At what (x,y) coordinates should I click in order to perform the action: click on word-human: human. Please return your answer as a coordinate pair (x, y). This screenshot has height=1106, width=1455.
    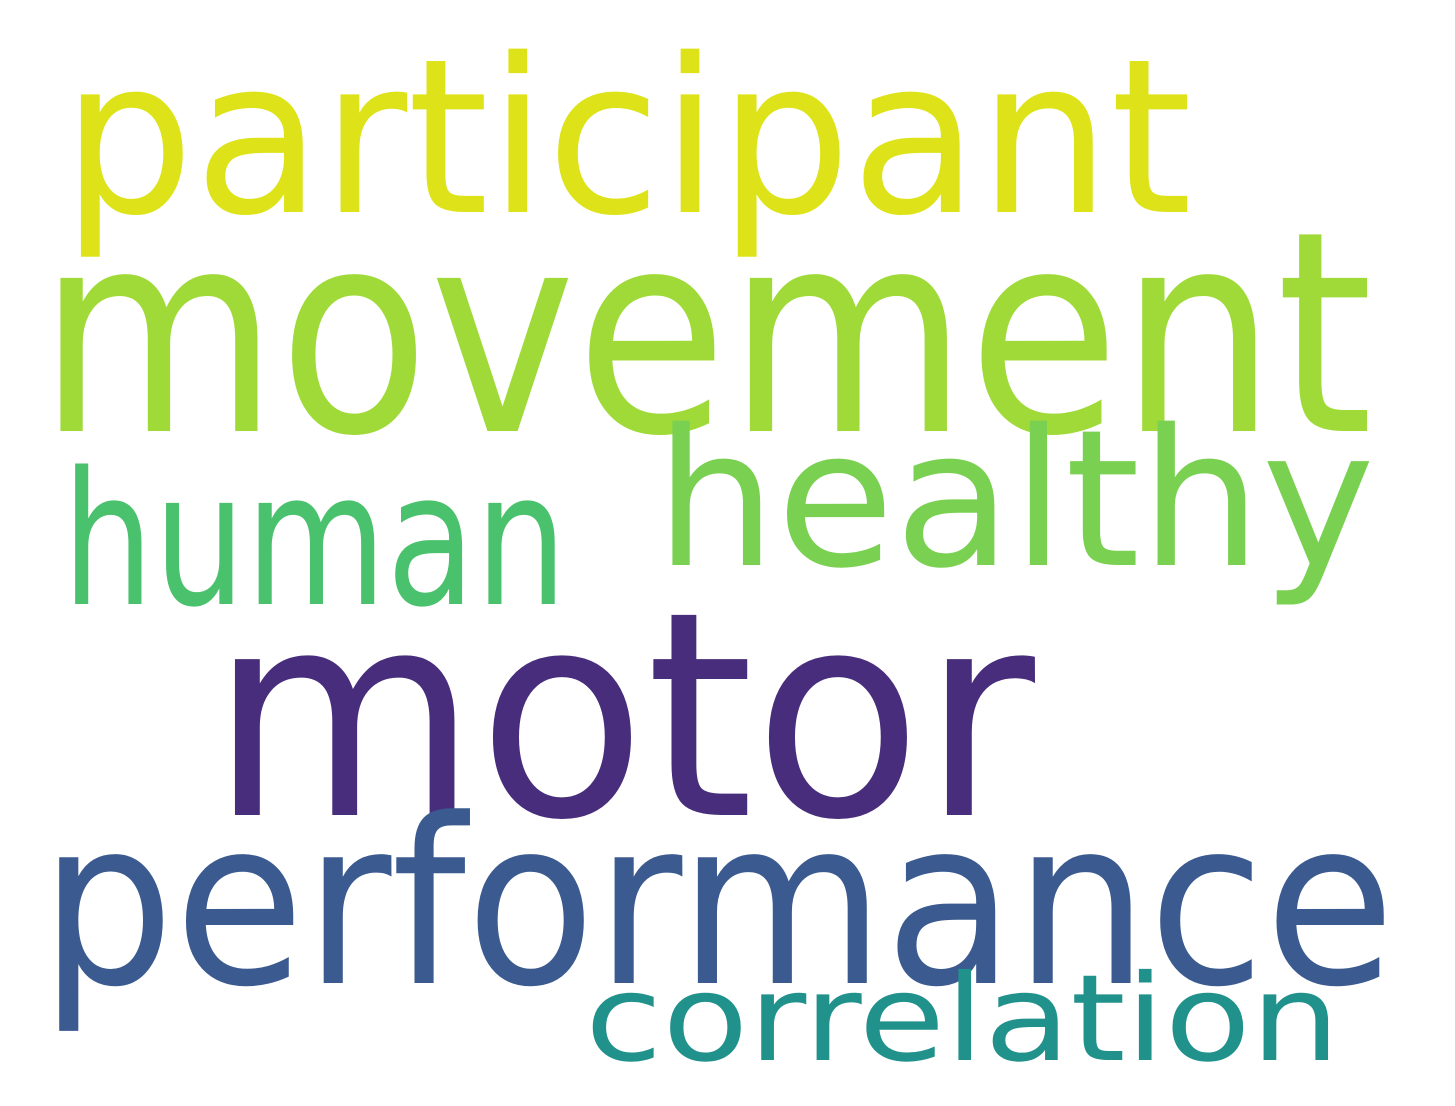
    Looking at the image, I should click on (314, 540).